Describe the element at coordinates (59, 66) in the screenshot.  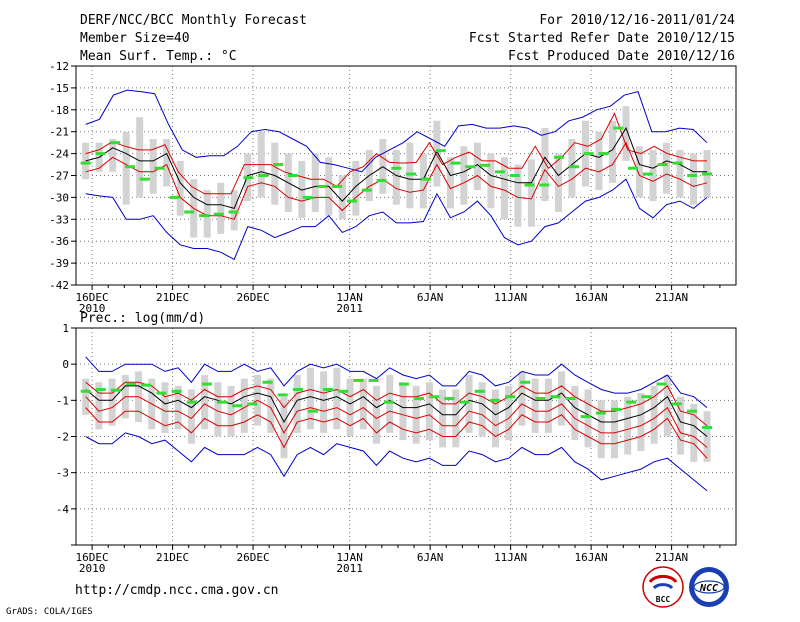
I see `temp-ytick-label: -12` at that location.